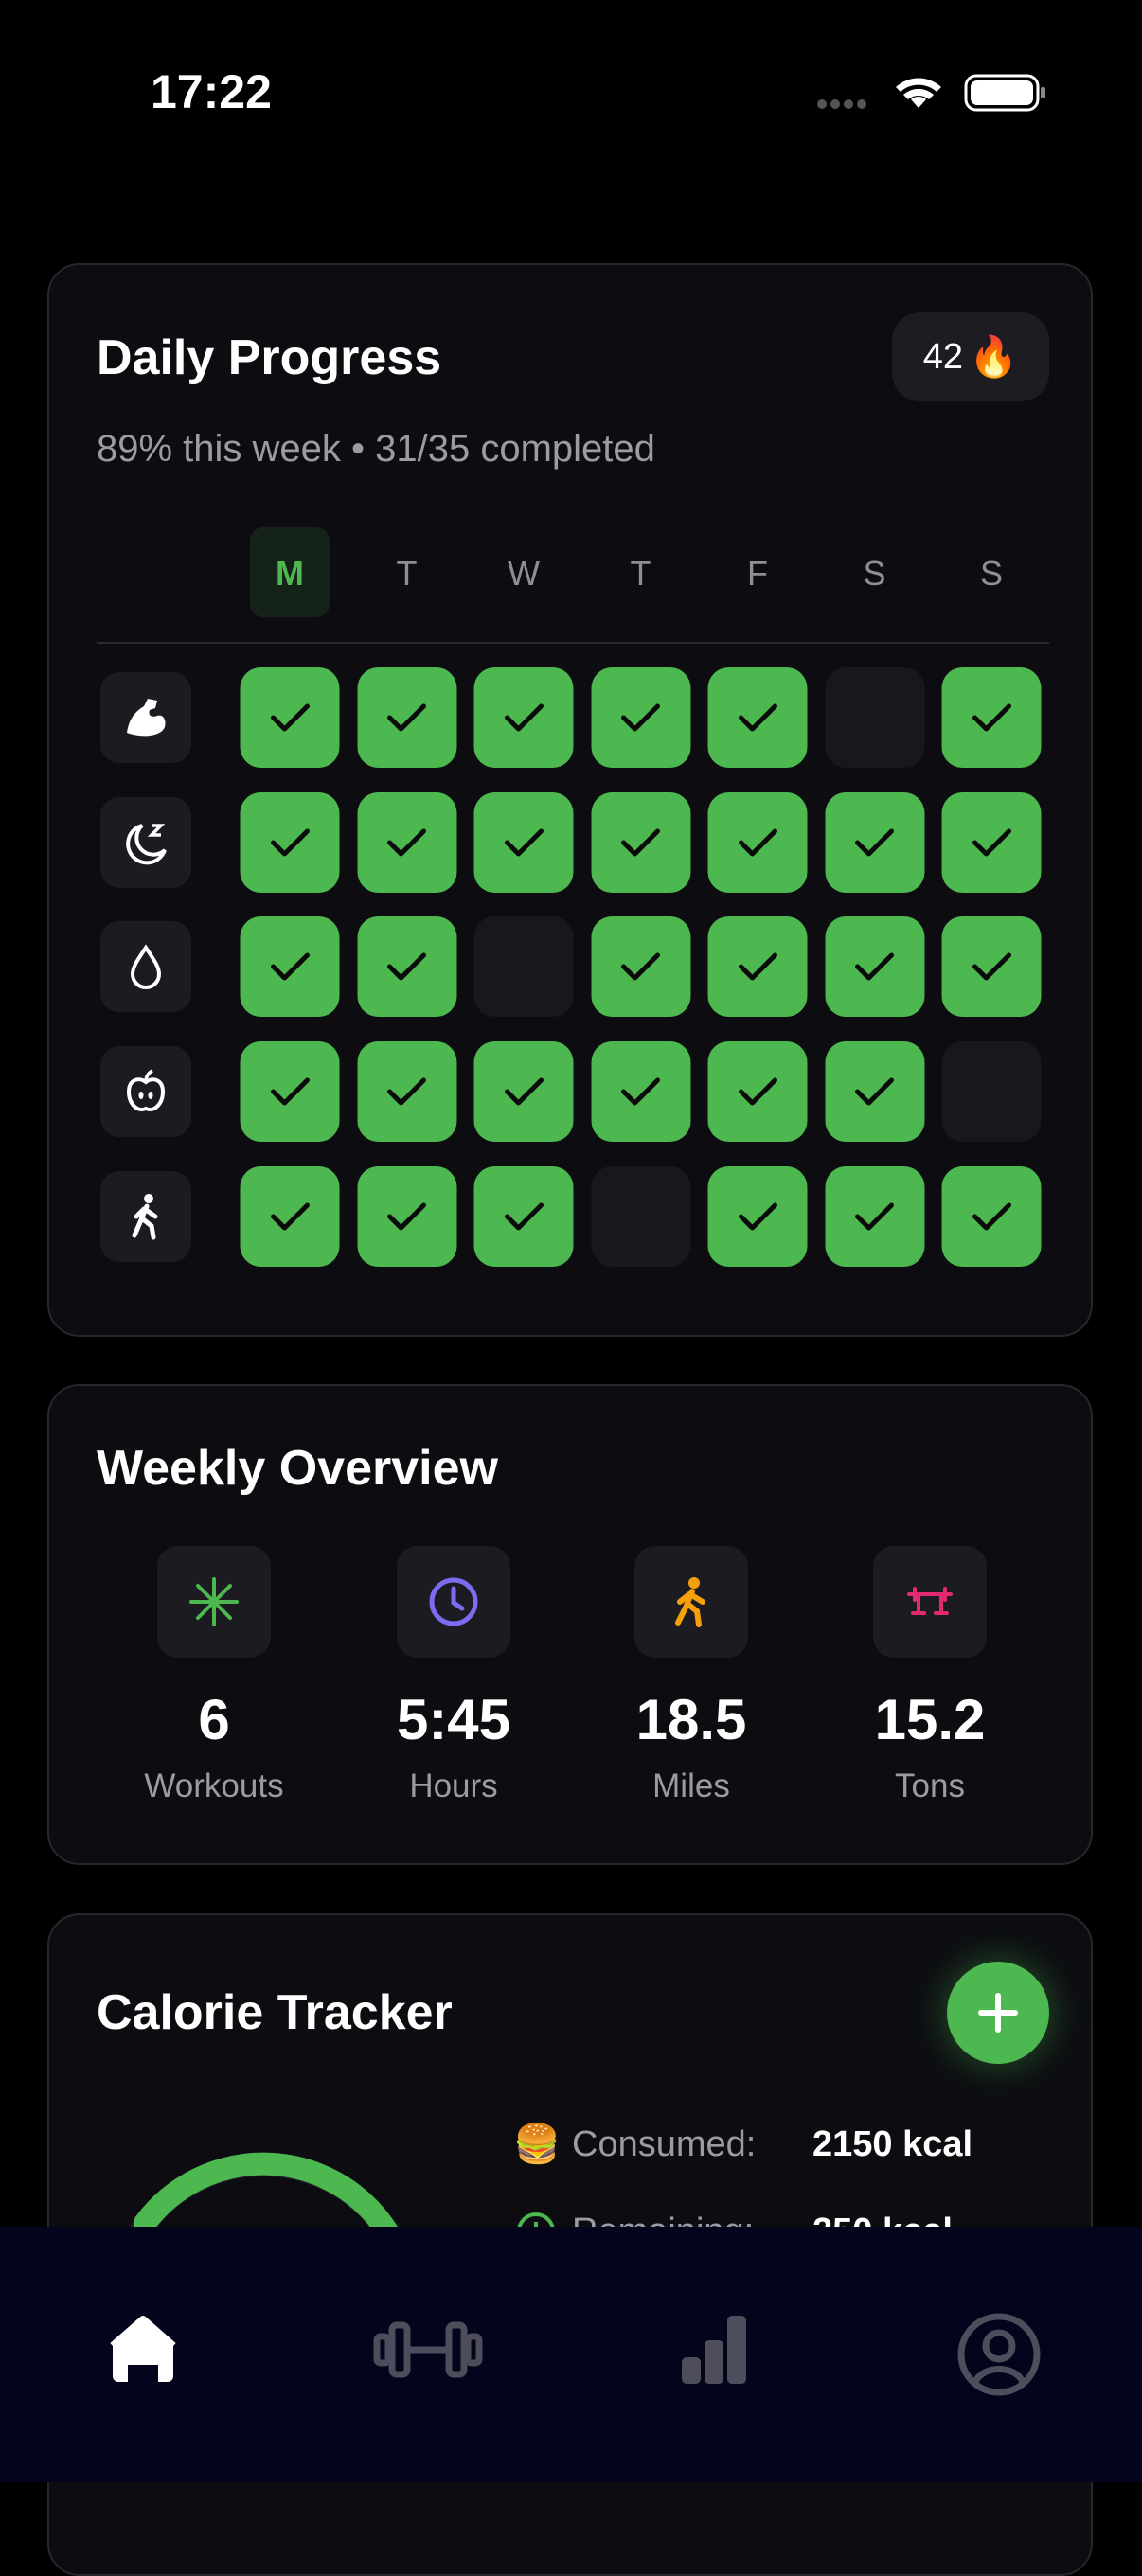  I want to click on stat-value: 18.5, so click(691, 1720).